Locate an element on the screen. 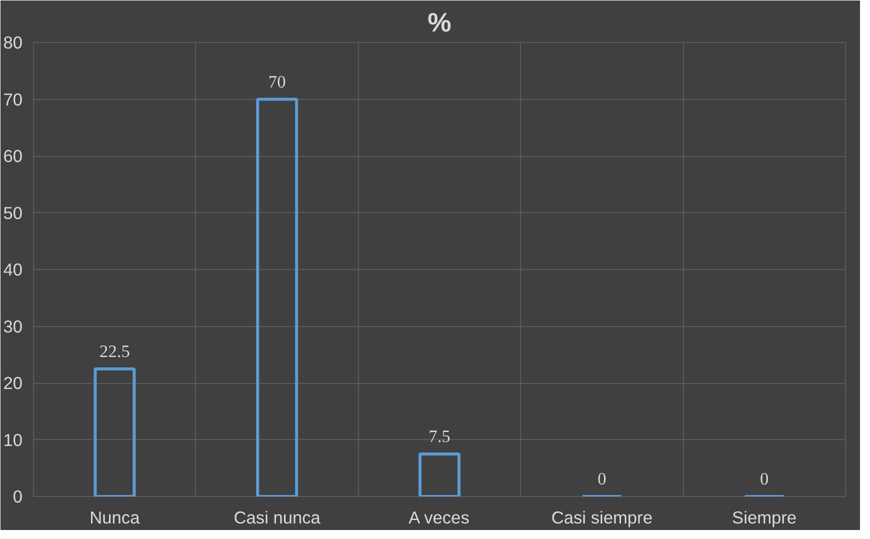 The width and height of the screenshot is (870, 539). x-tick-label: Casi nunca is located at coordinates (277, 518).